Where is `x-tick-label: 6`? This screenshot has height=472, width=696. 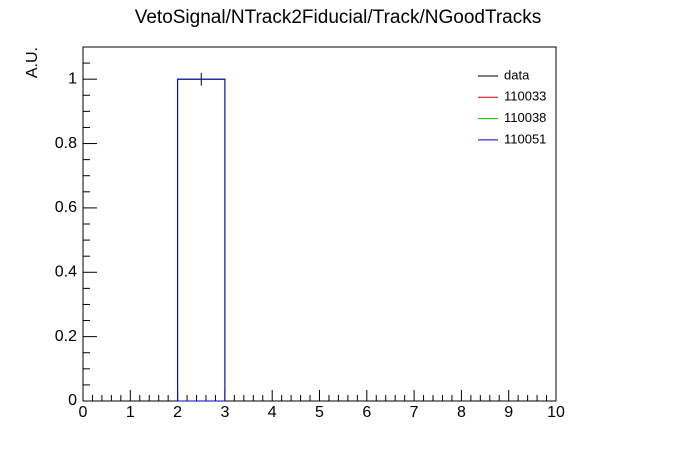
x-tick-label: 6 is located at coordinates (366, 412).